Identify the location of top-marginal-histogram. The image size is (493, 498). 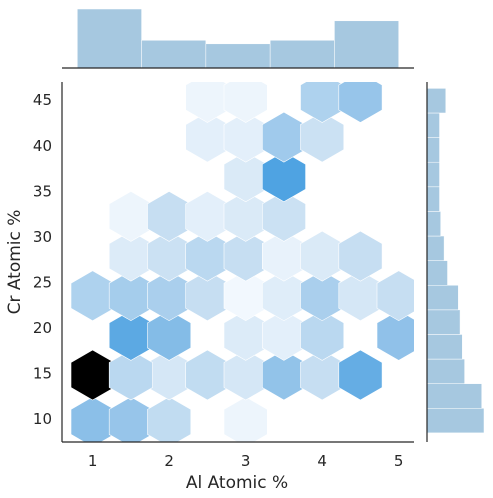
(238, 38).